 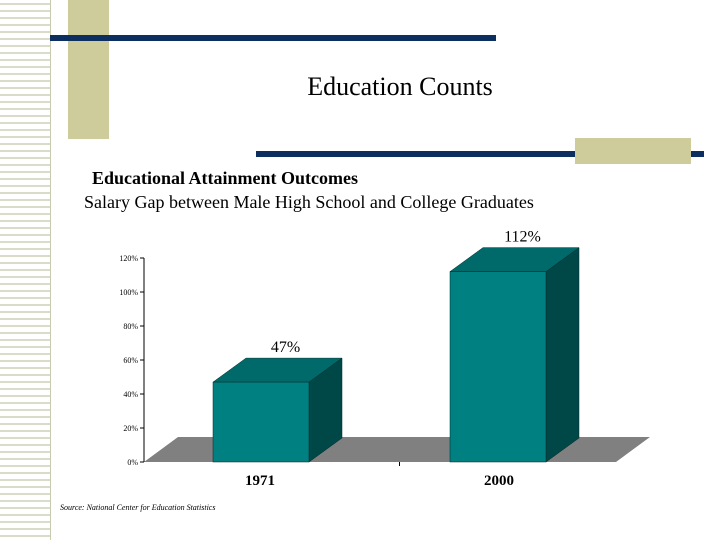 I want to click on y-tick-label: 120%, so click(x=128, y=258).